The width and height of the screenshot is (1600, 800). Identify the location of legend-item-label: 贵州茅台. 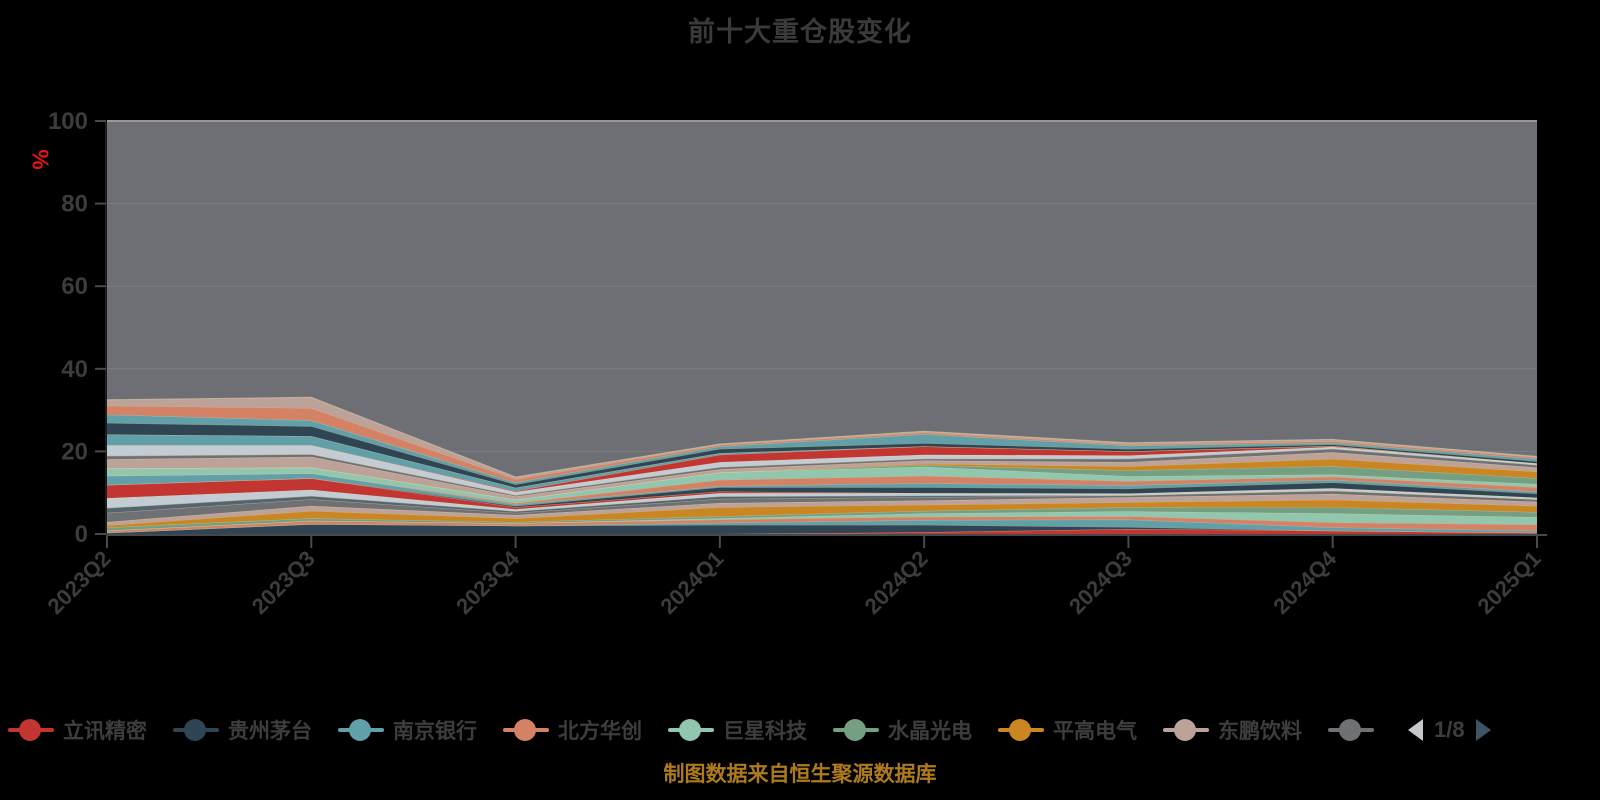
(270, 731).